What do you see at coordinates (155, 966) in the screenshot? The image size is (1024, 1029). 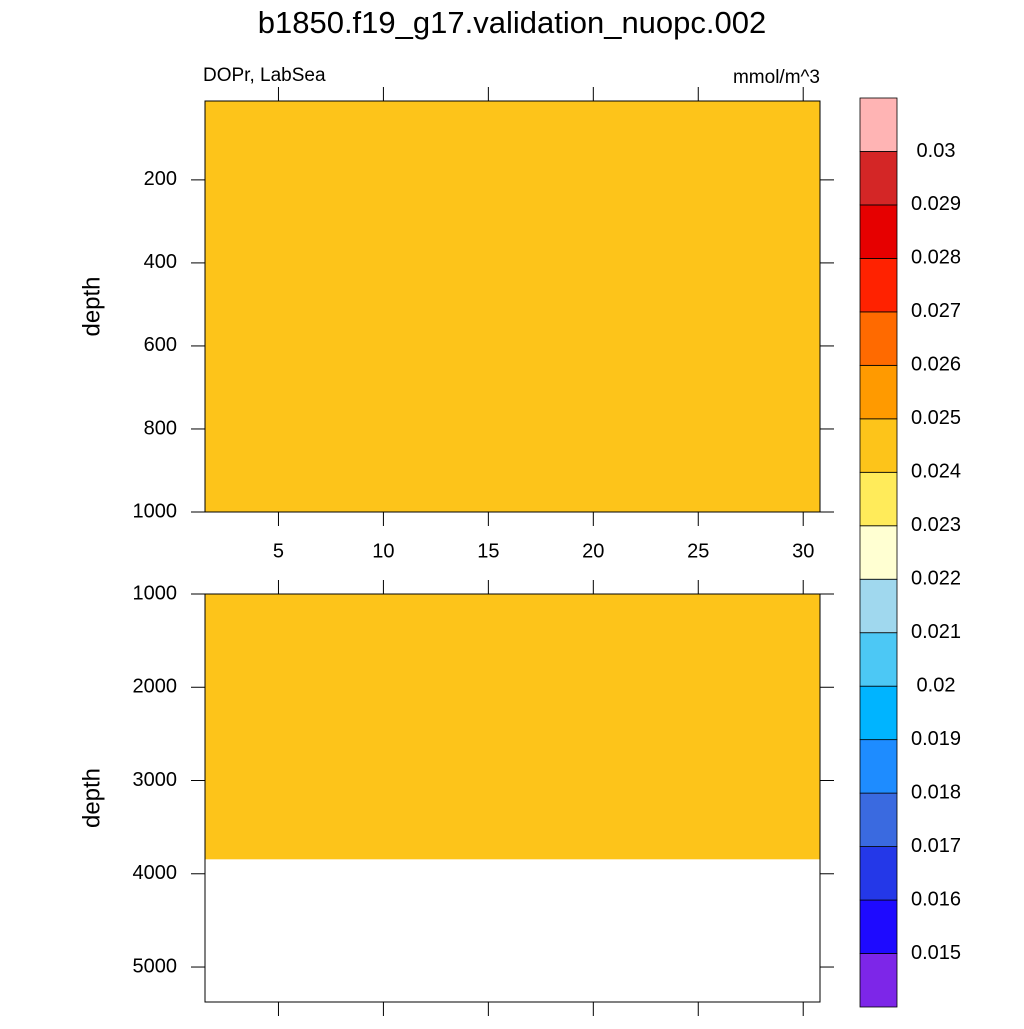 I see `y-tick-label: 5000` at bounding box center [155, 966].